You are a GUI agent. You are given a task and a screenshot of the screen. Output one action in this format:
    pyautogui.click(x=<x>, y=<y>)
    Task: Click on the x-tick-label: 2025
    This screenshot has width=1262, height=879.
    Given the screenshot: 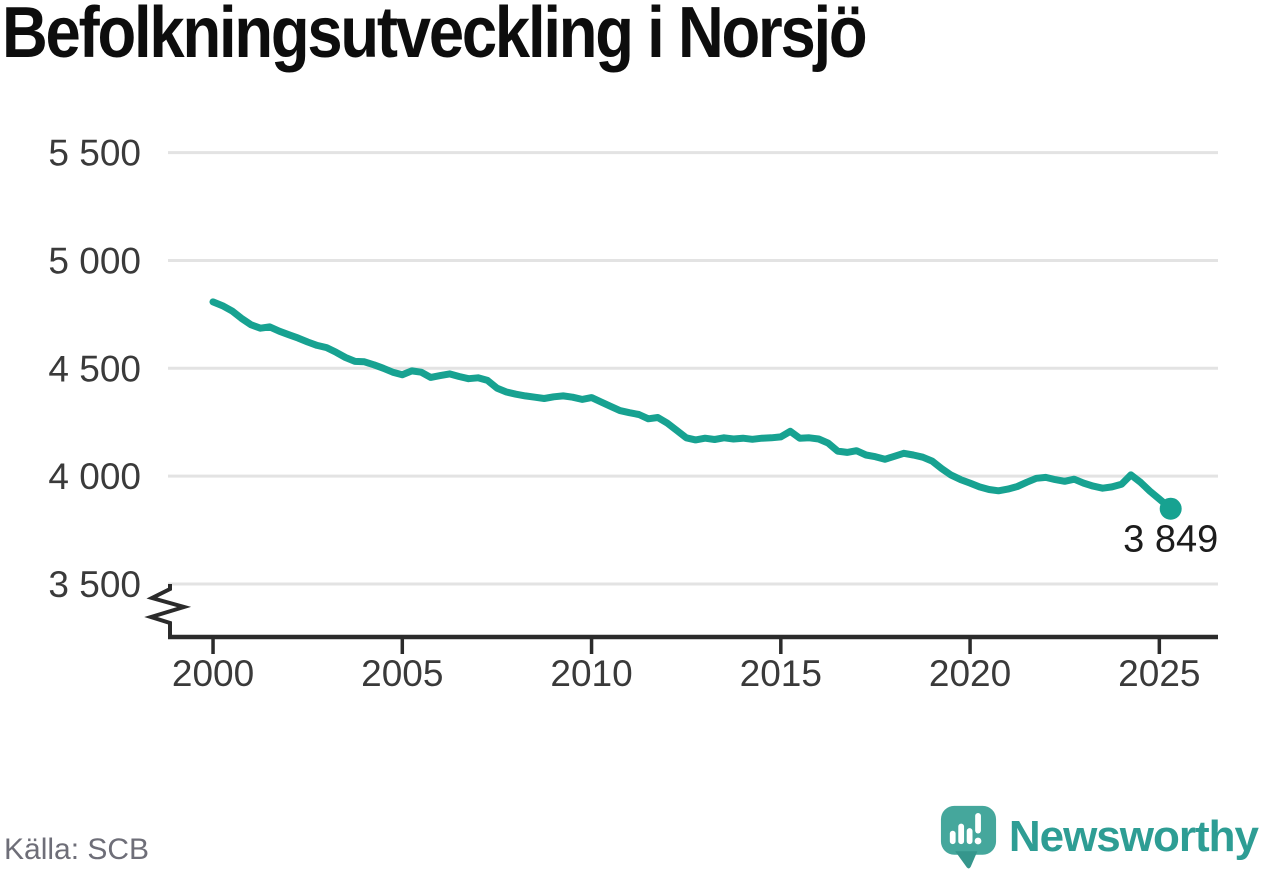 What is the action you would take?
    pyautogui.click(x=1159, y=673)
    